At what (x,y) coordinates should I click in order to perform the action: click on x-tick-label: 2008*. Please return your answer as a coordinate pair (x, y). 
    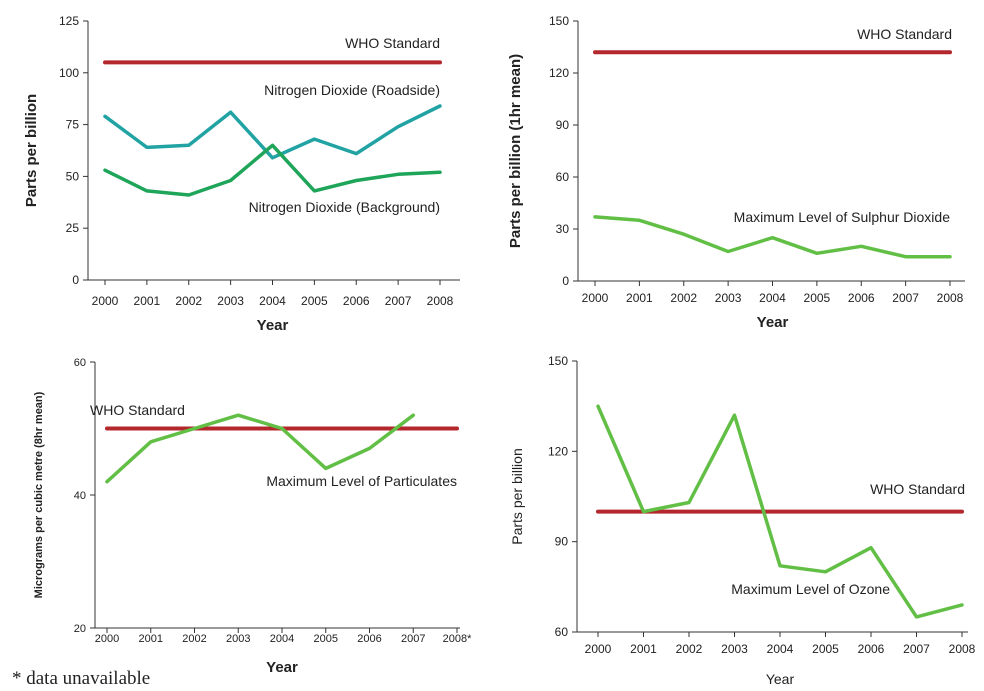
    Looking at the image, I should click on (457, 639).